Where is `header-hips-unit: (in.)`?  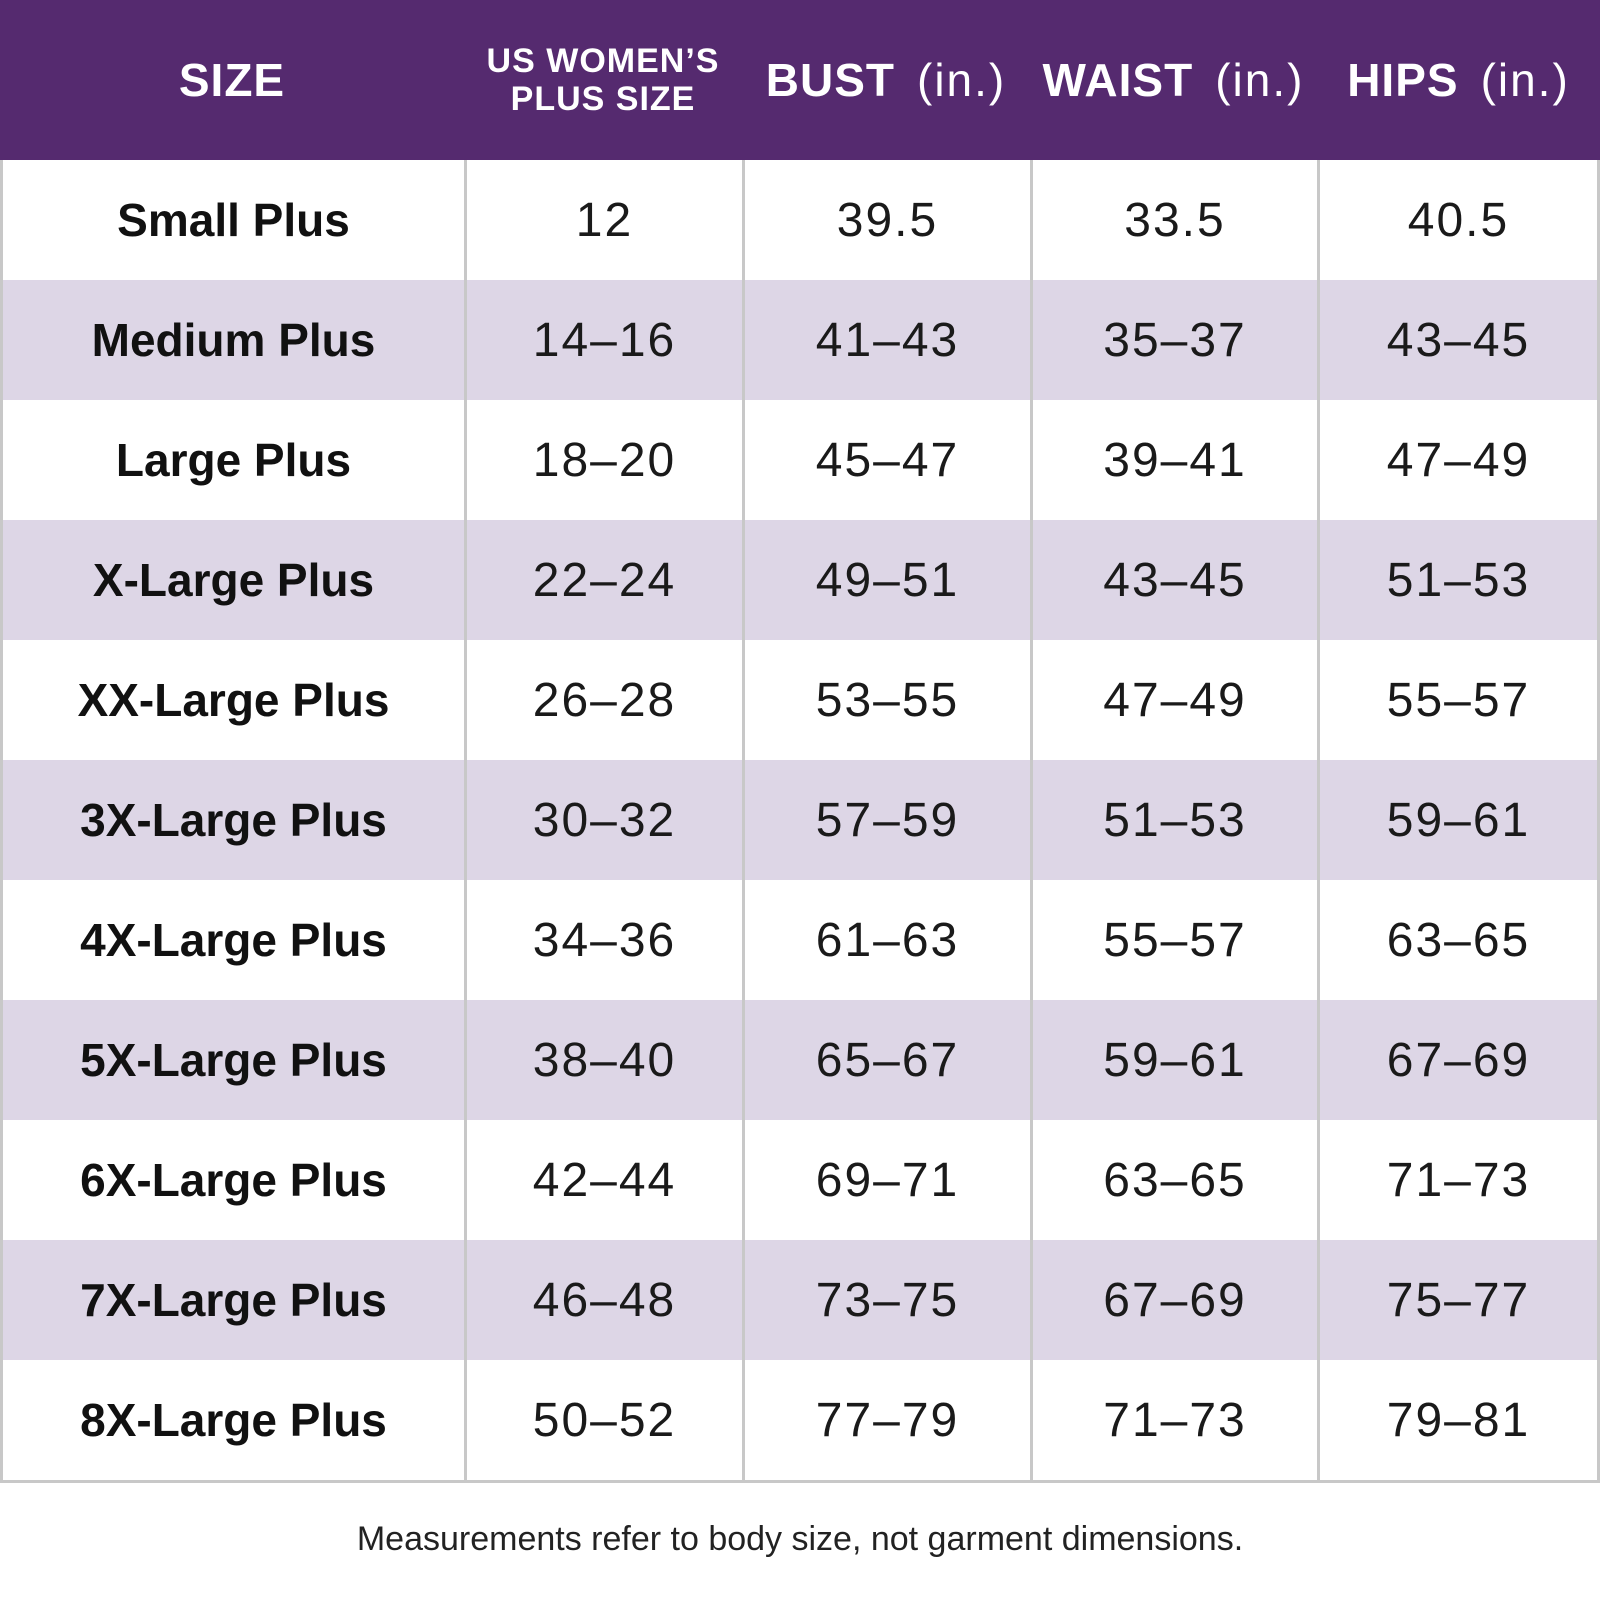 header-hips-unit: (in.) is located at coordinates (1525, 80).